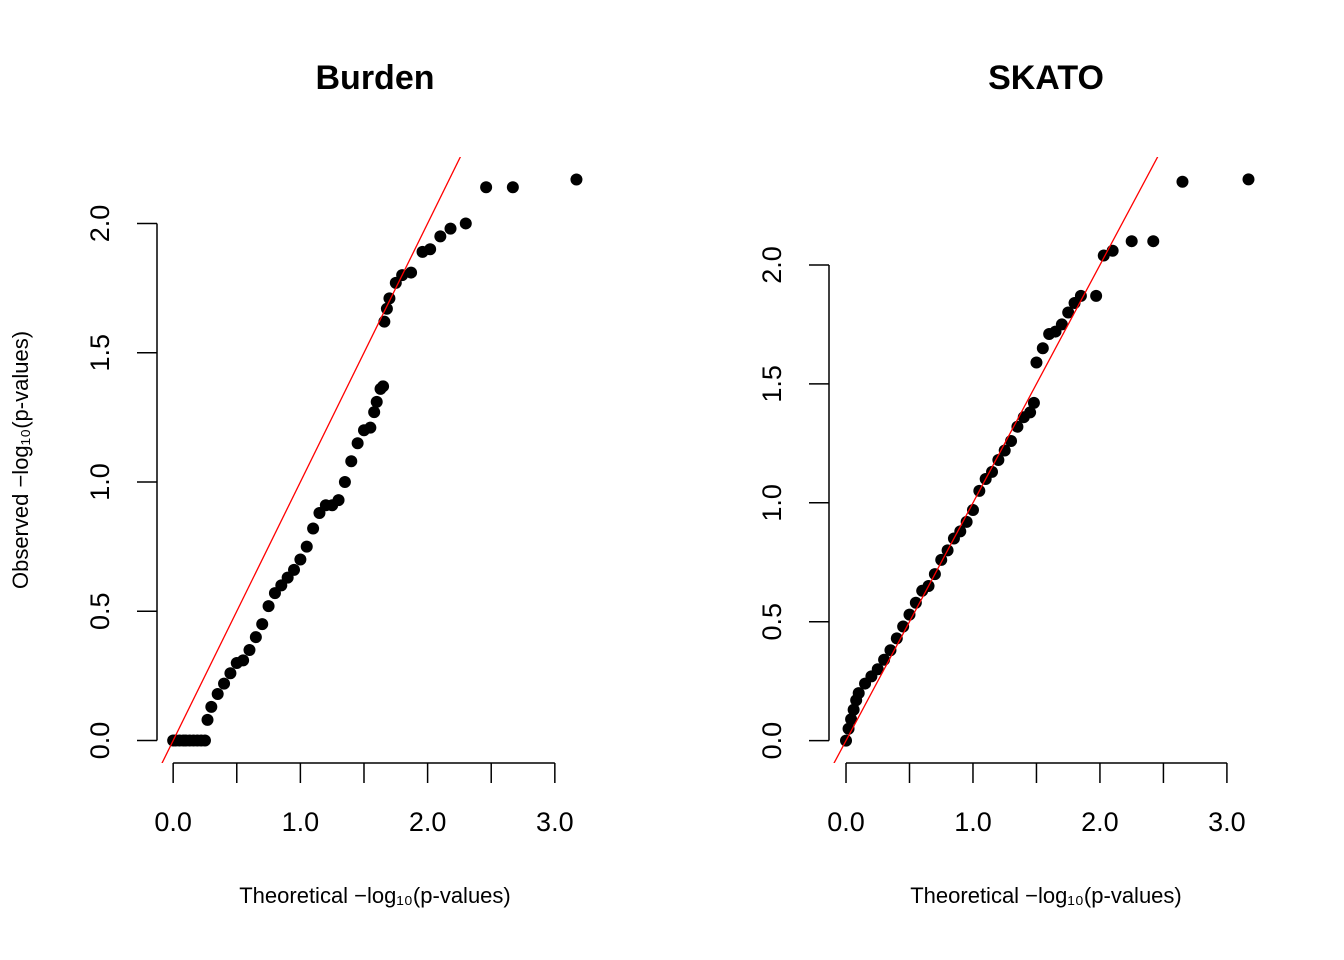 This screenshot has width=1344, height=960. I want to click on chart-title: Burden, so click(375, 78).